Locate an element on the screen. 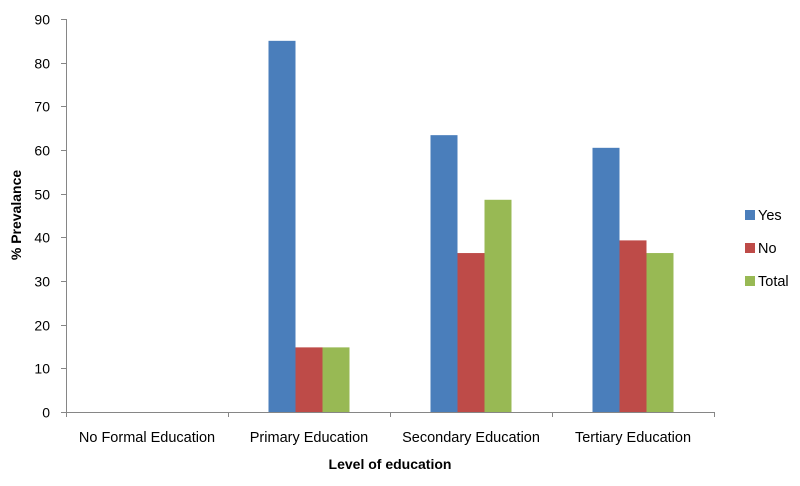 The width and height of the screenshot is (800, 486). legend-label-total: Total is located at coordinates (773, 282).